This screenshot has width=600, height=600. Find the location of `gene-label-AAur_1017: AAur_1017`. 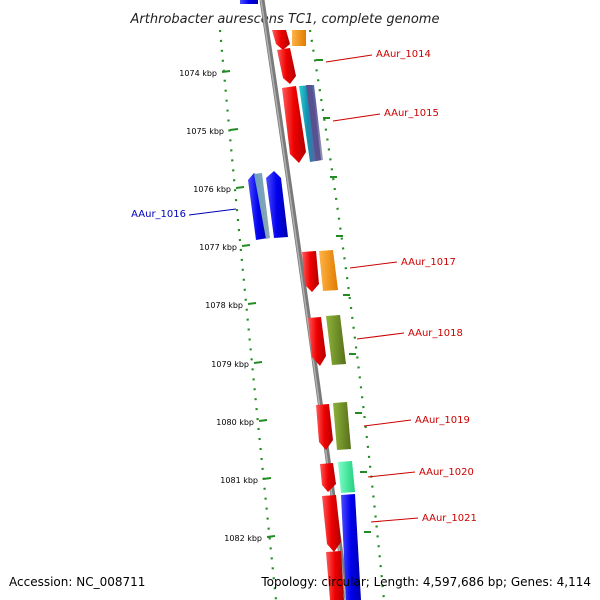

gene-label-AAur_1017: AAur_1017 is located at coordinates (428, 262).